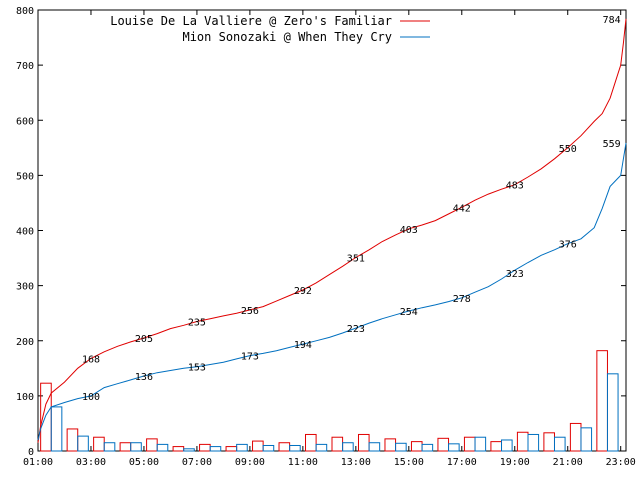 This screenshot has width=640, height=480. Describe the element at coordinates (91, 397) in the screenshot. I see `data-label-series-2: 100` at that location.